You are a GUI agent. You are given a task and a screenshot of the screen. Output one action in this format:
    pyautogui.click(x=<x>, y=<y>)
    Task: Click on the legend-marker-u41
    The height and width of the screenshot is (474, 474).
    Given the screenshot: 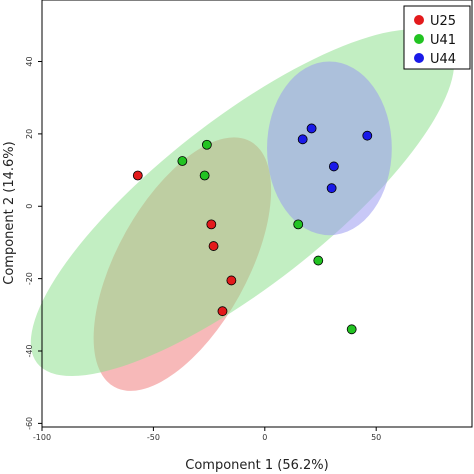 What is the action you would take?
    pyautogui.click(x=419, y=39)
    